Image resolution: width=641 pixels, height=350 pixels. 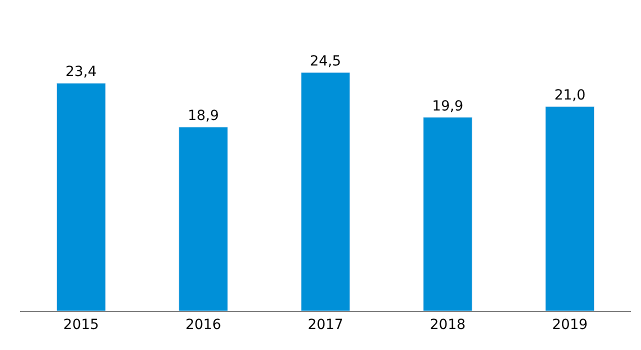 What do you see at coordinates (448, 324) in the screenshot?
I see `x-tick-label: 2018` at bounding box center [448, 324].